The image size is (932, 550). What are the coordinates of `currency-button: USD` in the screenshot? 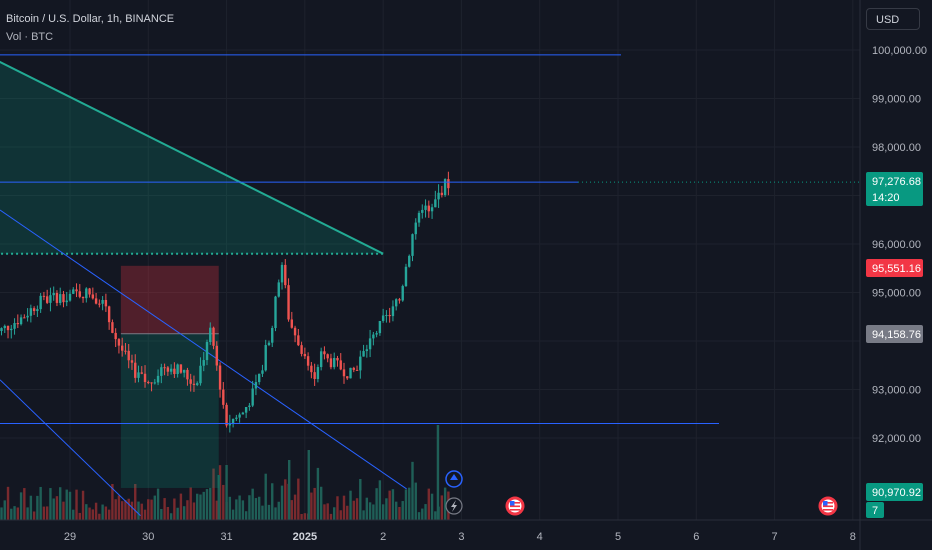 It's located at (893, 19).